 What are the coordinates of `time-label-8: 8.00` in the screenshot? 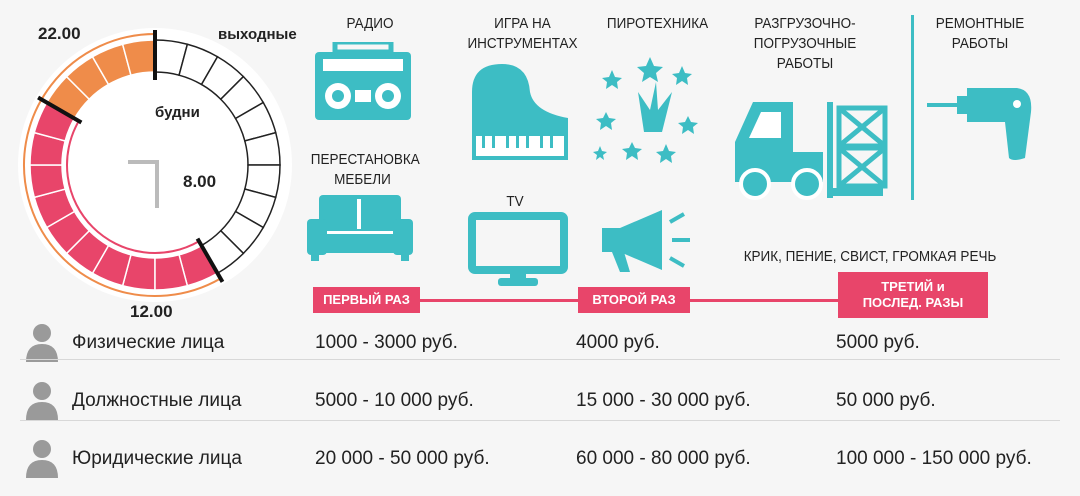 It's located at (200, 181).